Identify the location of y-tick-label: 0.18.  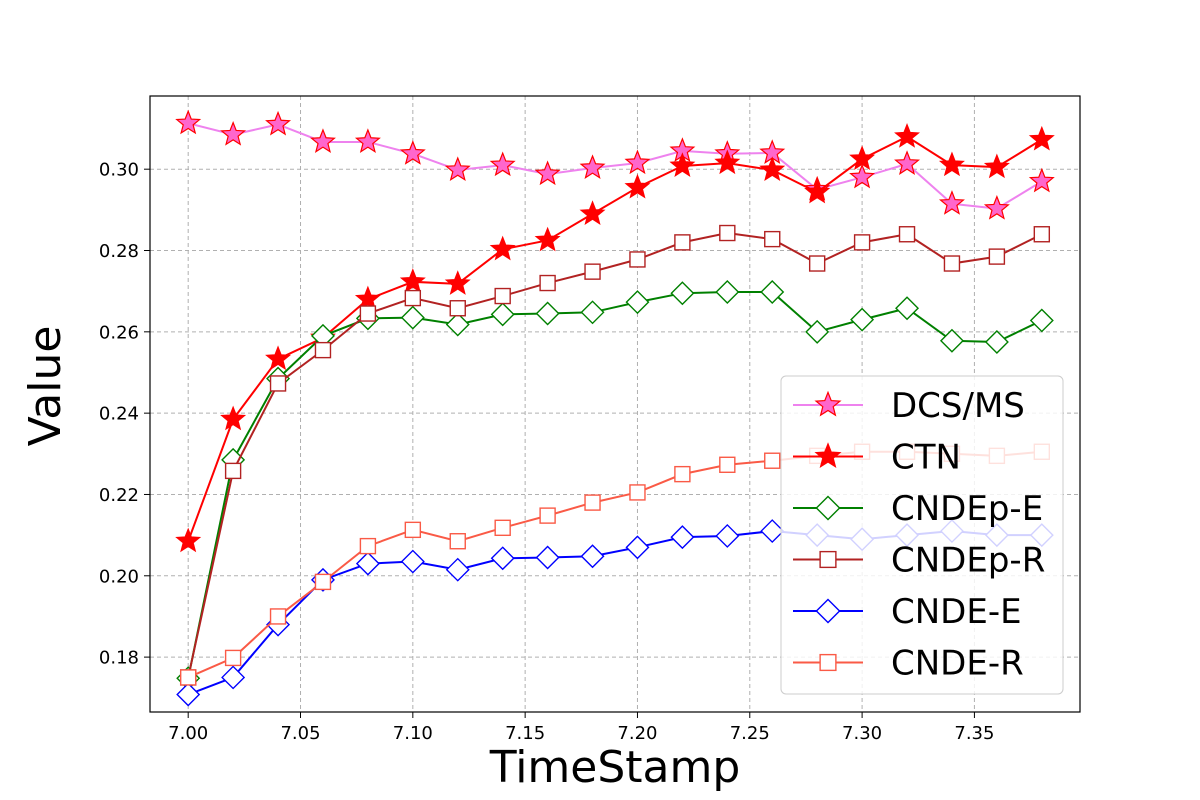
(119, 658).